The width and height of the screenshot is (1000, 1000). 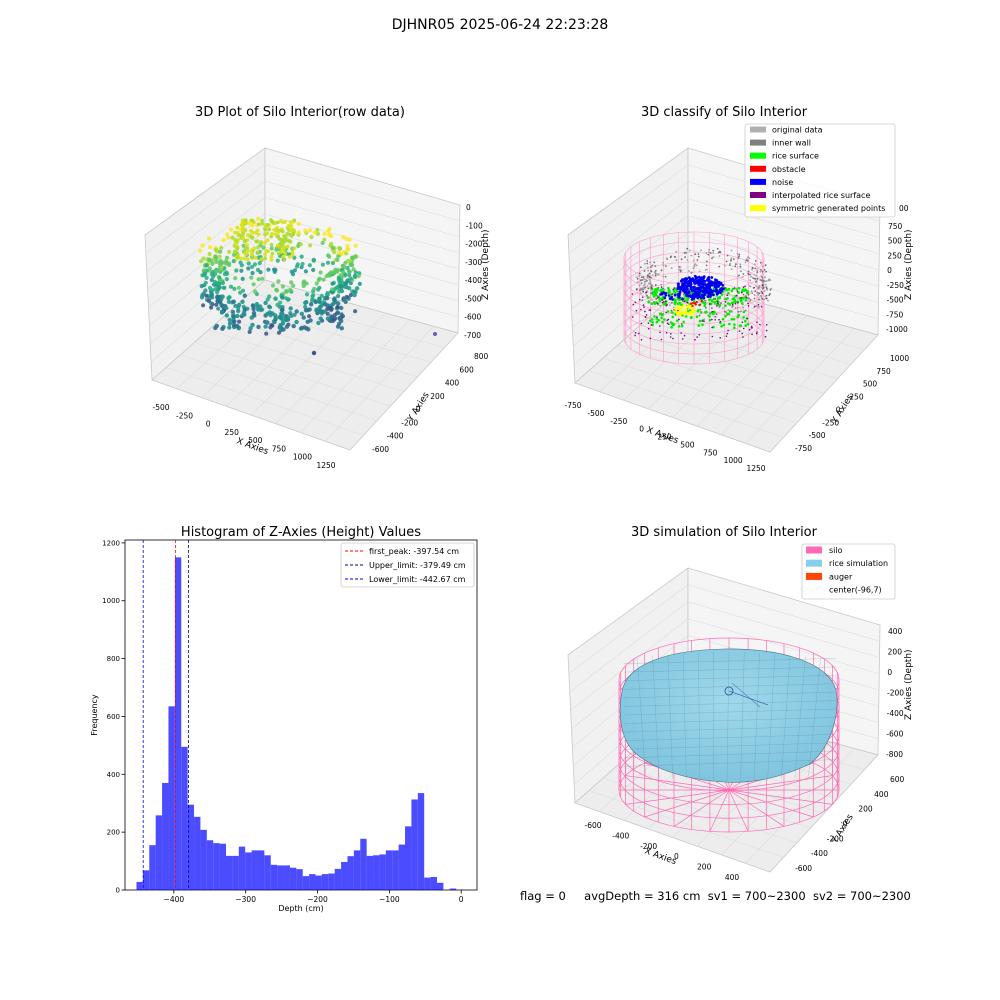 I want to click on panel1-x-tick: -500, so click(x=160, y=407).